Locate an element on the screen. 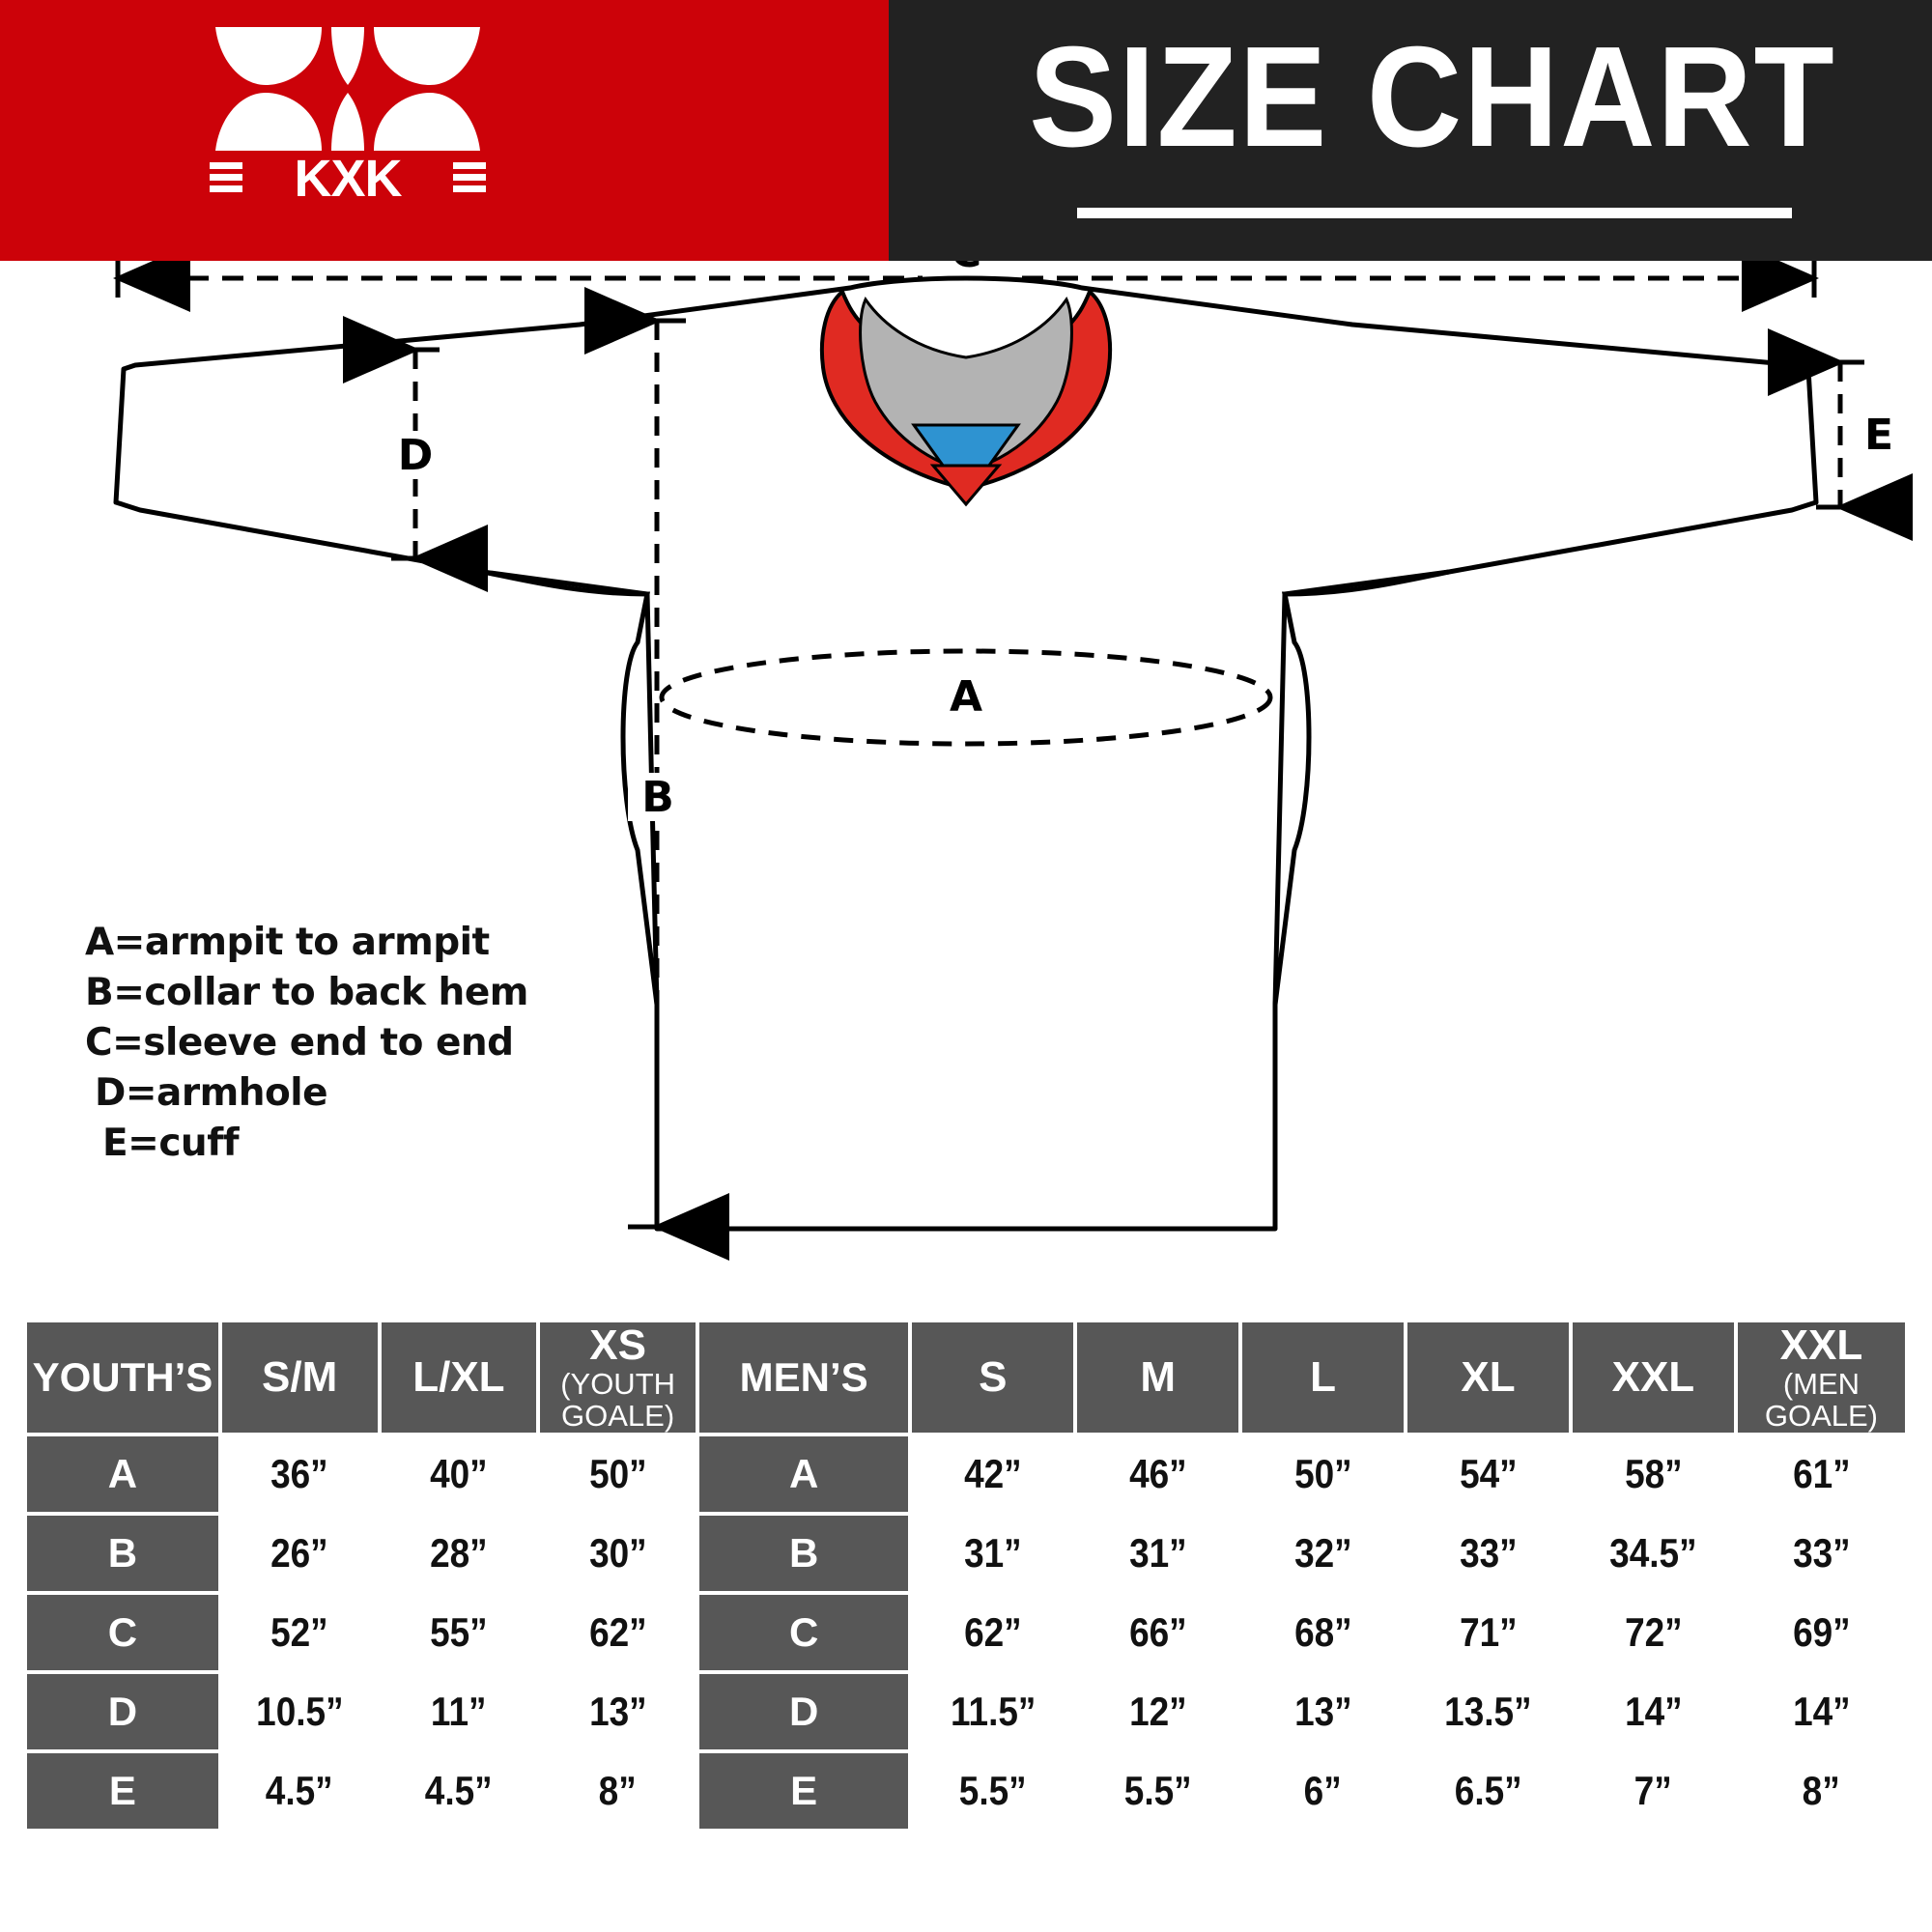 Image resolution: width=1932 pixels, height=1932 pixels. dimension-b-label: B is located at coordinates (657, 797).